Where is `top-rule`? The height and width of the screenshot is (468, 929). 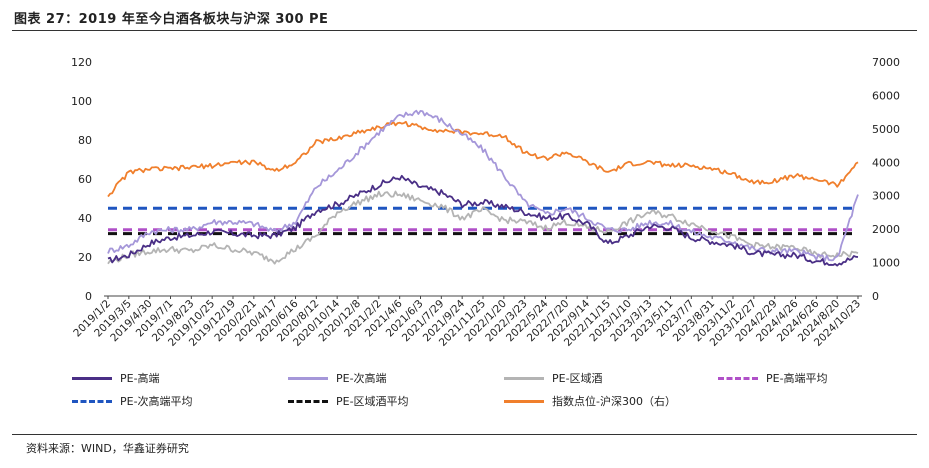
top-rule is located at coordinates (464, 30).